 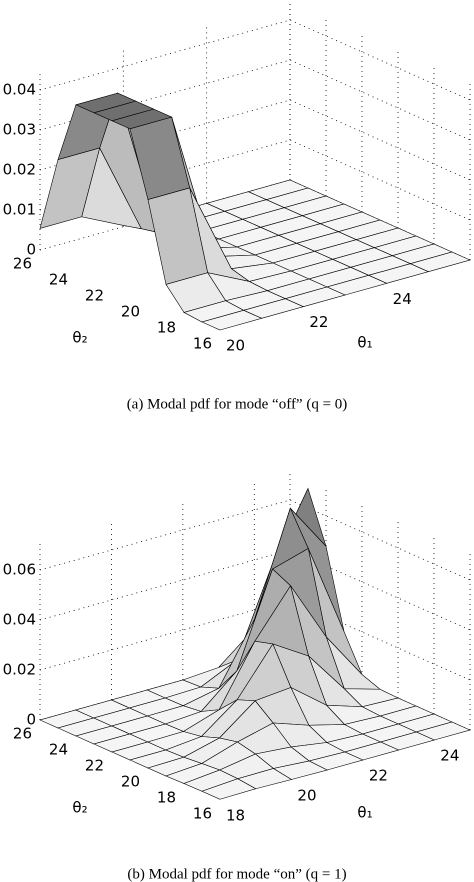 I want to click on z-tick-label: 0.03, so click(x=19, y=130).